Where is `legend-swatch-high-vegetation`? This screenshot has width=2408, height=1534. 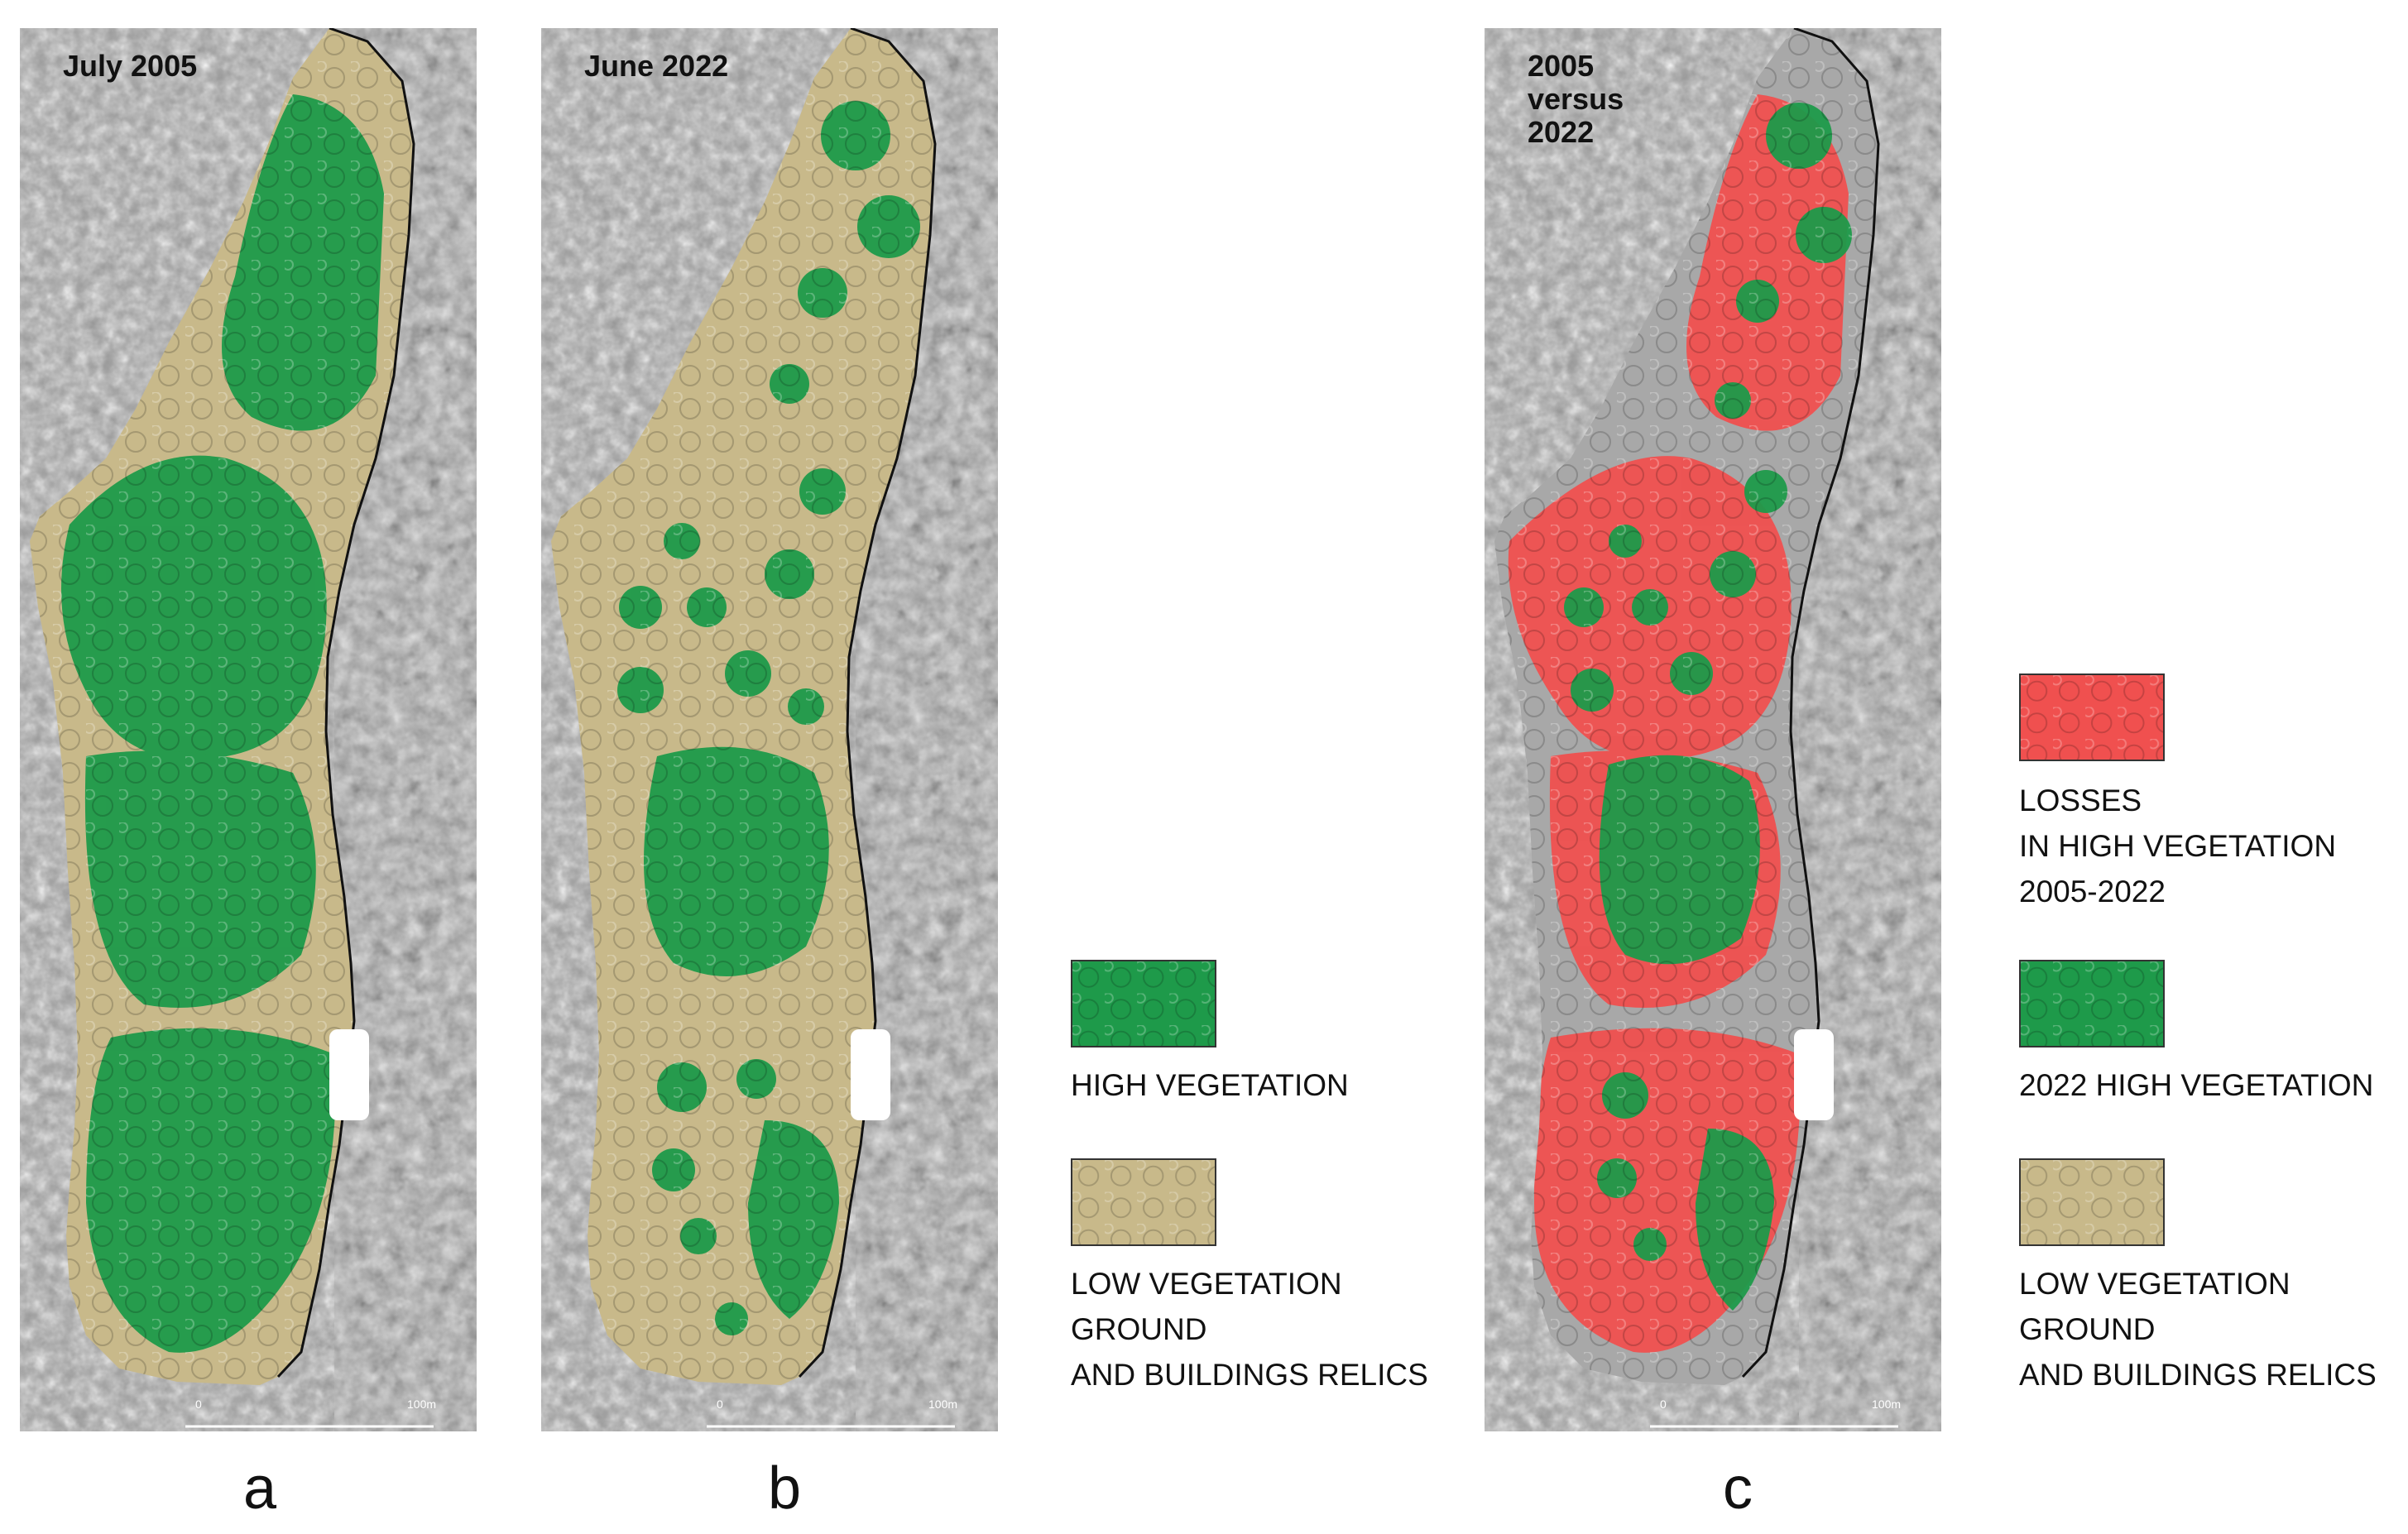
legend-swatch-high-vegetation is located at coordinates (1143, 1004).